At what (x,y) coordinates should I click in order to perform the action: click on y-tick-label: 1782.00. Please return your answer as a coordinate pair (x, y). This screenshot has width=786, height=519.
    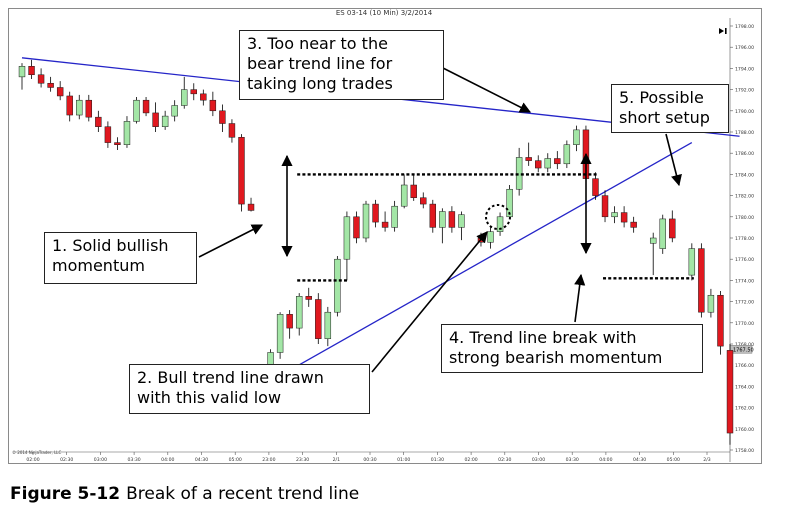
    Looking at the image, I should click on (744, 197).